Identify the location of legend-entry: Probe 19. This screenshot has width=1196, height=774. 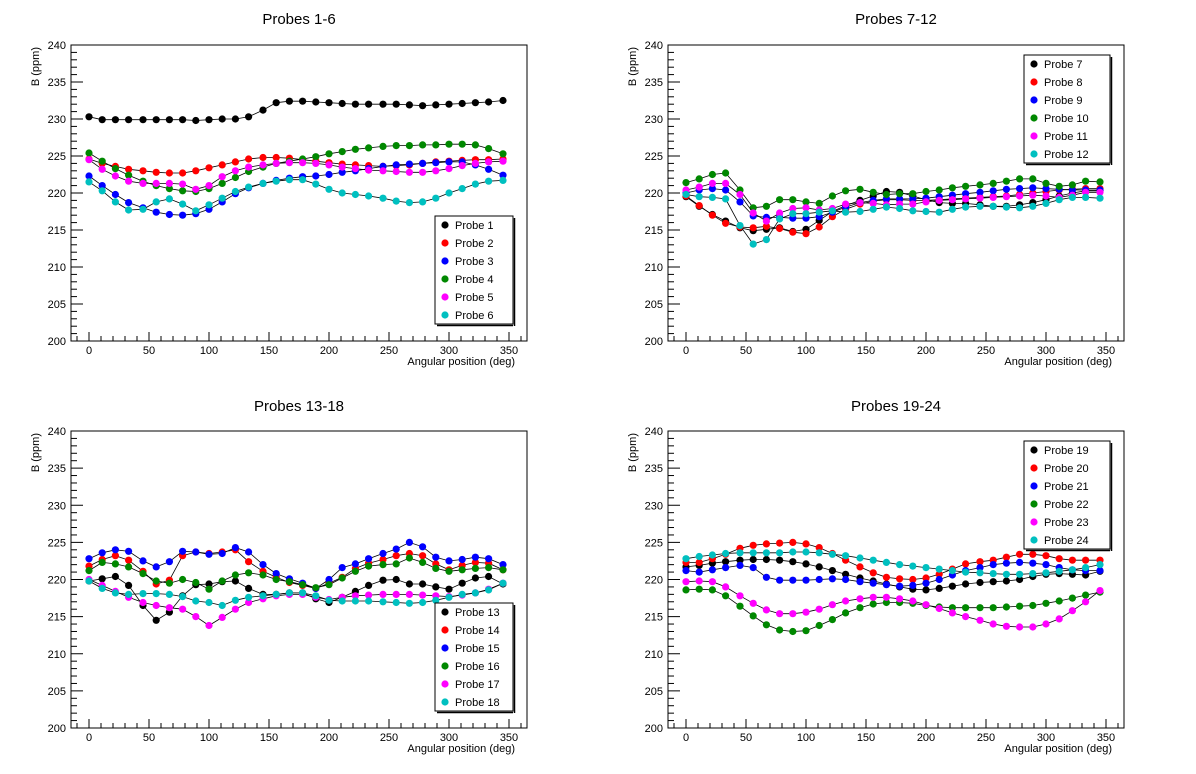
(1066, 451).